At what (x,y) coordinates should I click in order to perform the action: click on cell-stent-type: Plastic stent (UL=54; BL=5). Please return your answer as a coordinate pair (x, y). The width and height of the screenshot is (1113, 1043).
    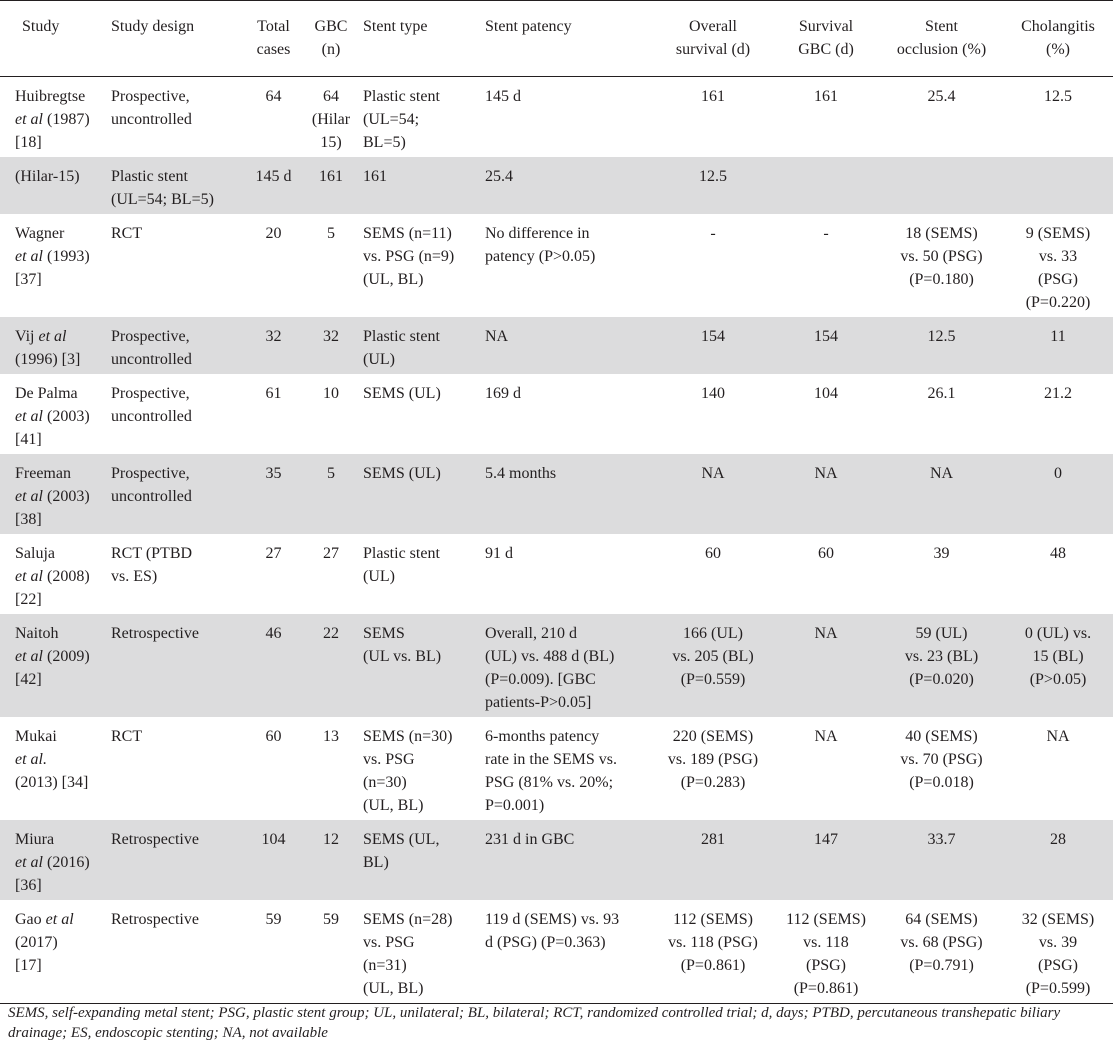
    Looking at the image, I should click on (401, 119).